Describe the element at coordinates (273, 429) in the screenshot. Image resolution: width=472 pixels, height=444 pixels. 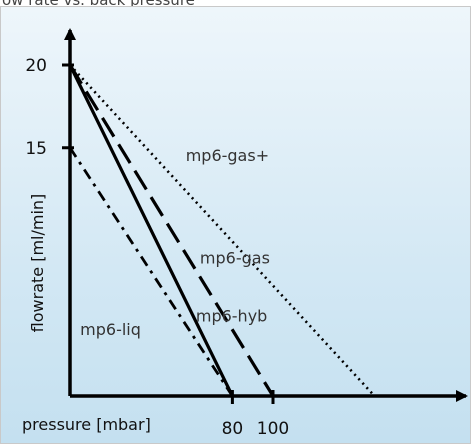
I see `x-tick-label: 100` at that location.